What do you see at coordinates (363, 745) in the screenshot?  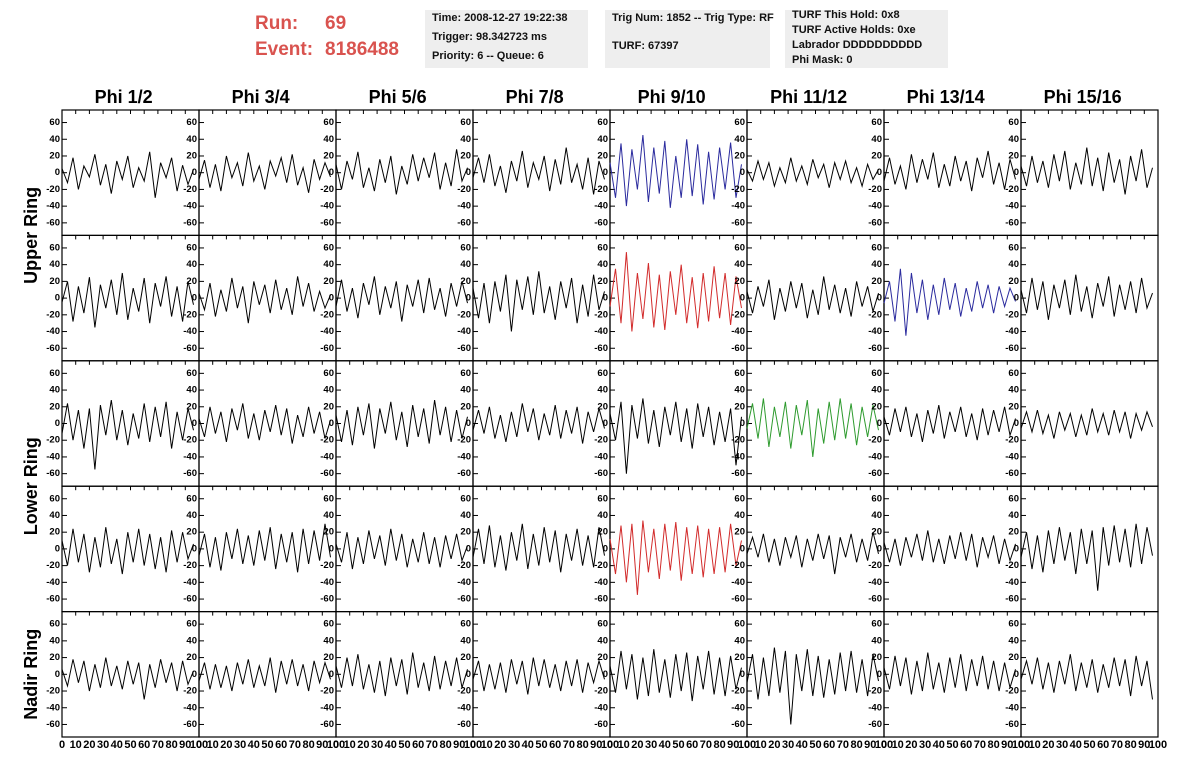 I see `x-tick-label: 20` at bounding box center [363, 745].